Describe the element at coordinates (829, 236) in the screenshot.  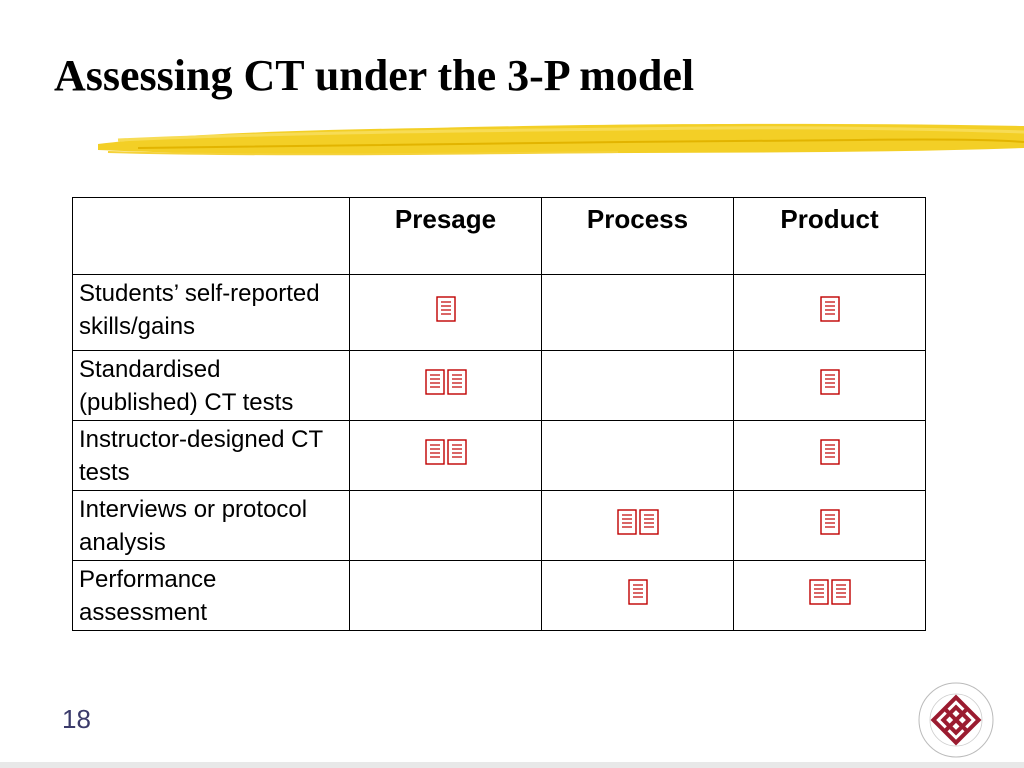
I see `header-product: Product` at that location.